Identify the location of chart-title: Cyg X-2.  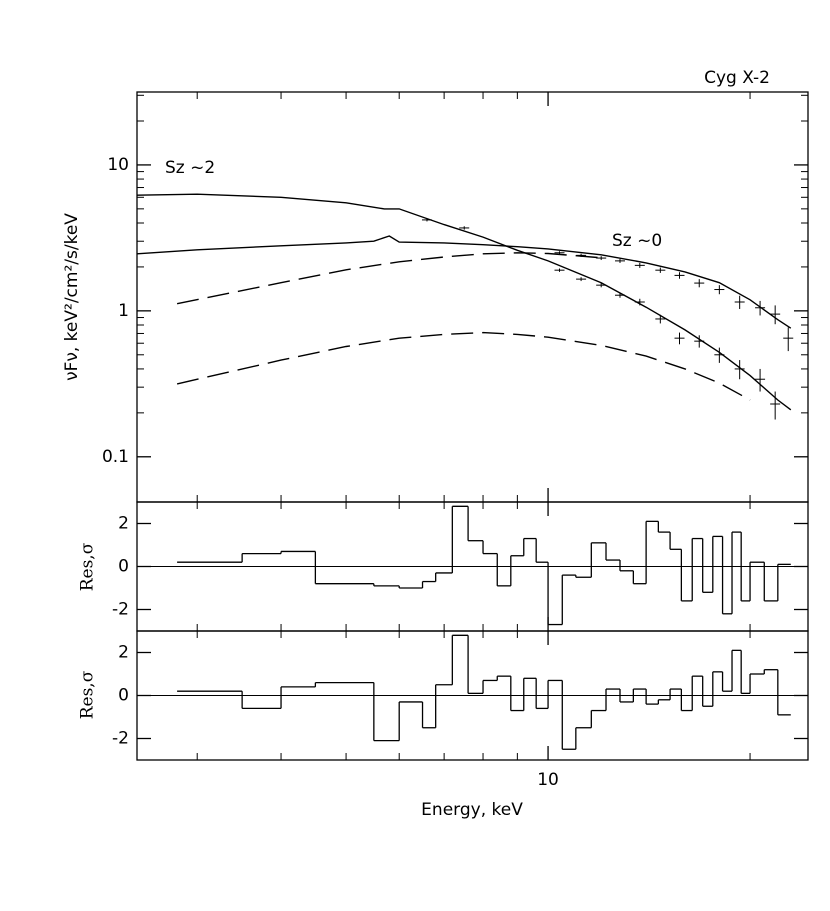
(737, 78).